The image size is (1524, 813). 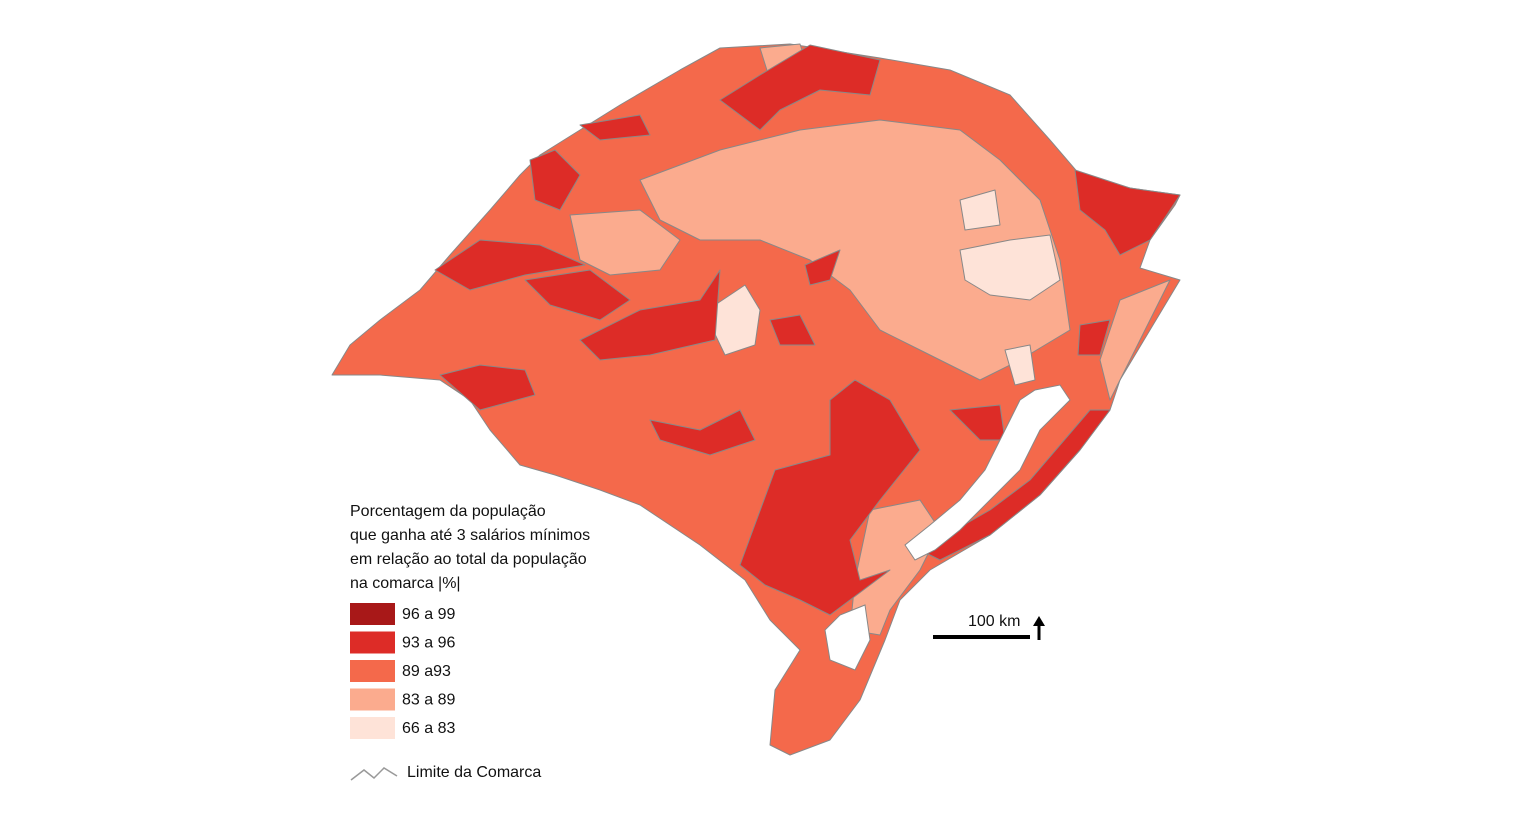 What do you see at coordinates (1039, 621) in the screenshot?
I see `north-arrow-head` at bounding box center [1039, 621].